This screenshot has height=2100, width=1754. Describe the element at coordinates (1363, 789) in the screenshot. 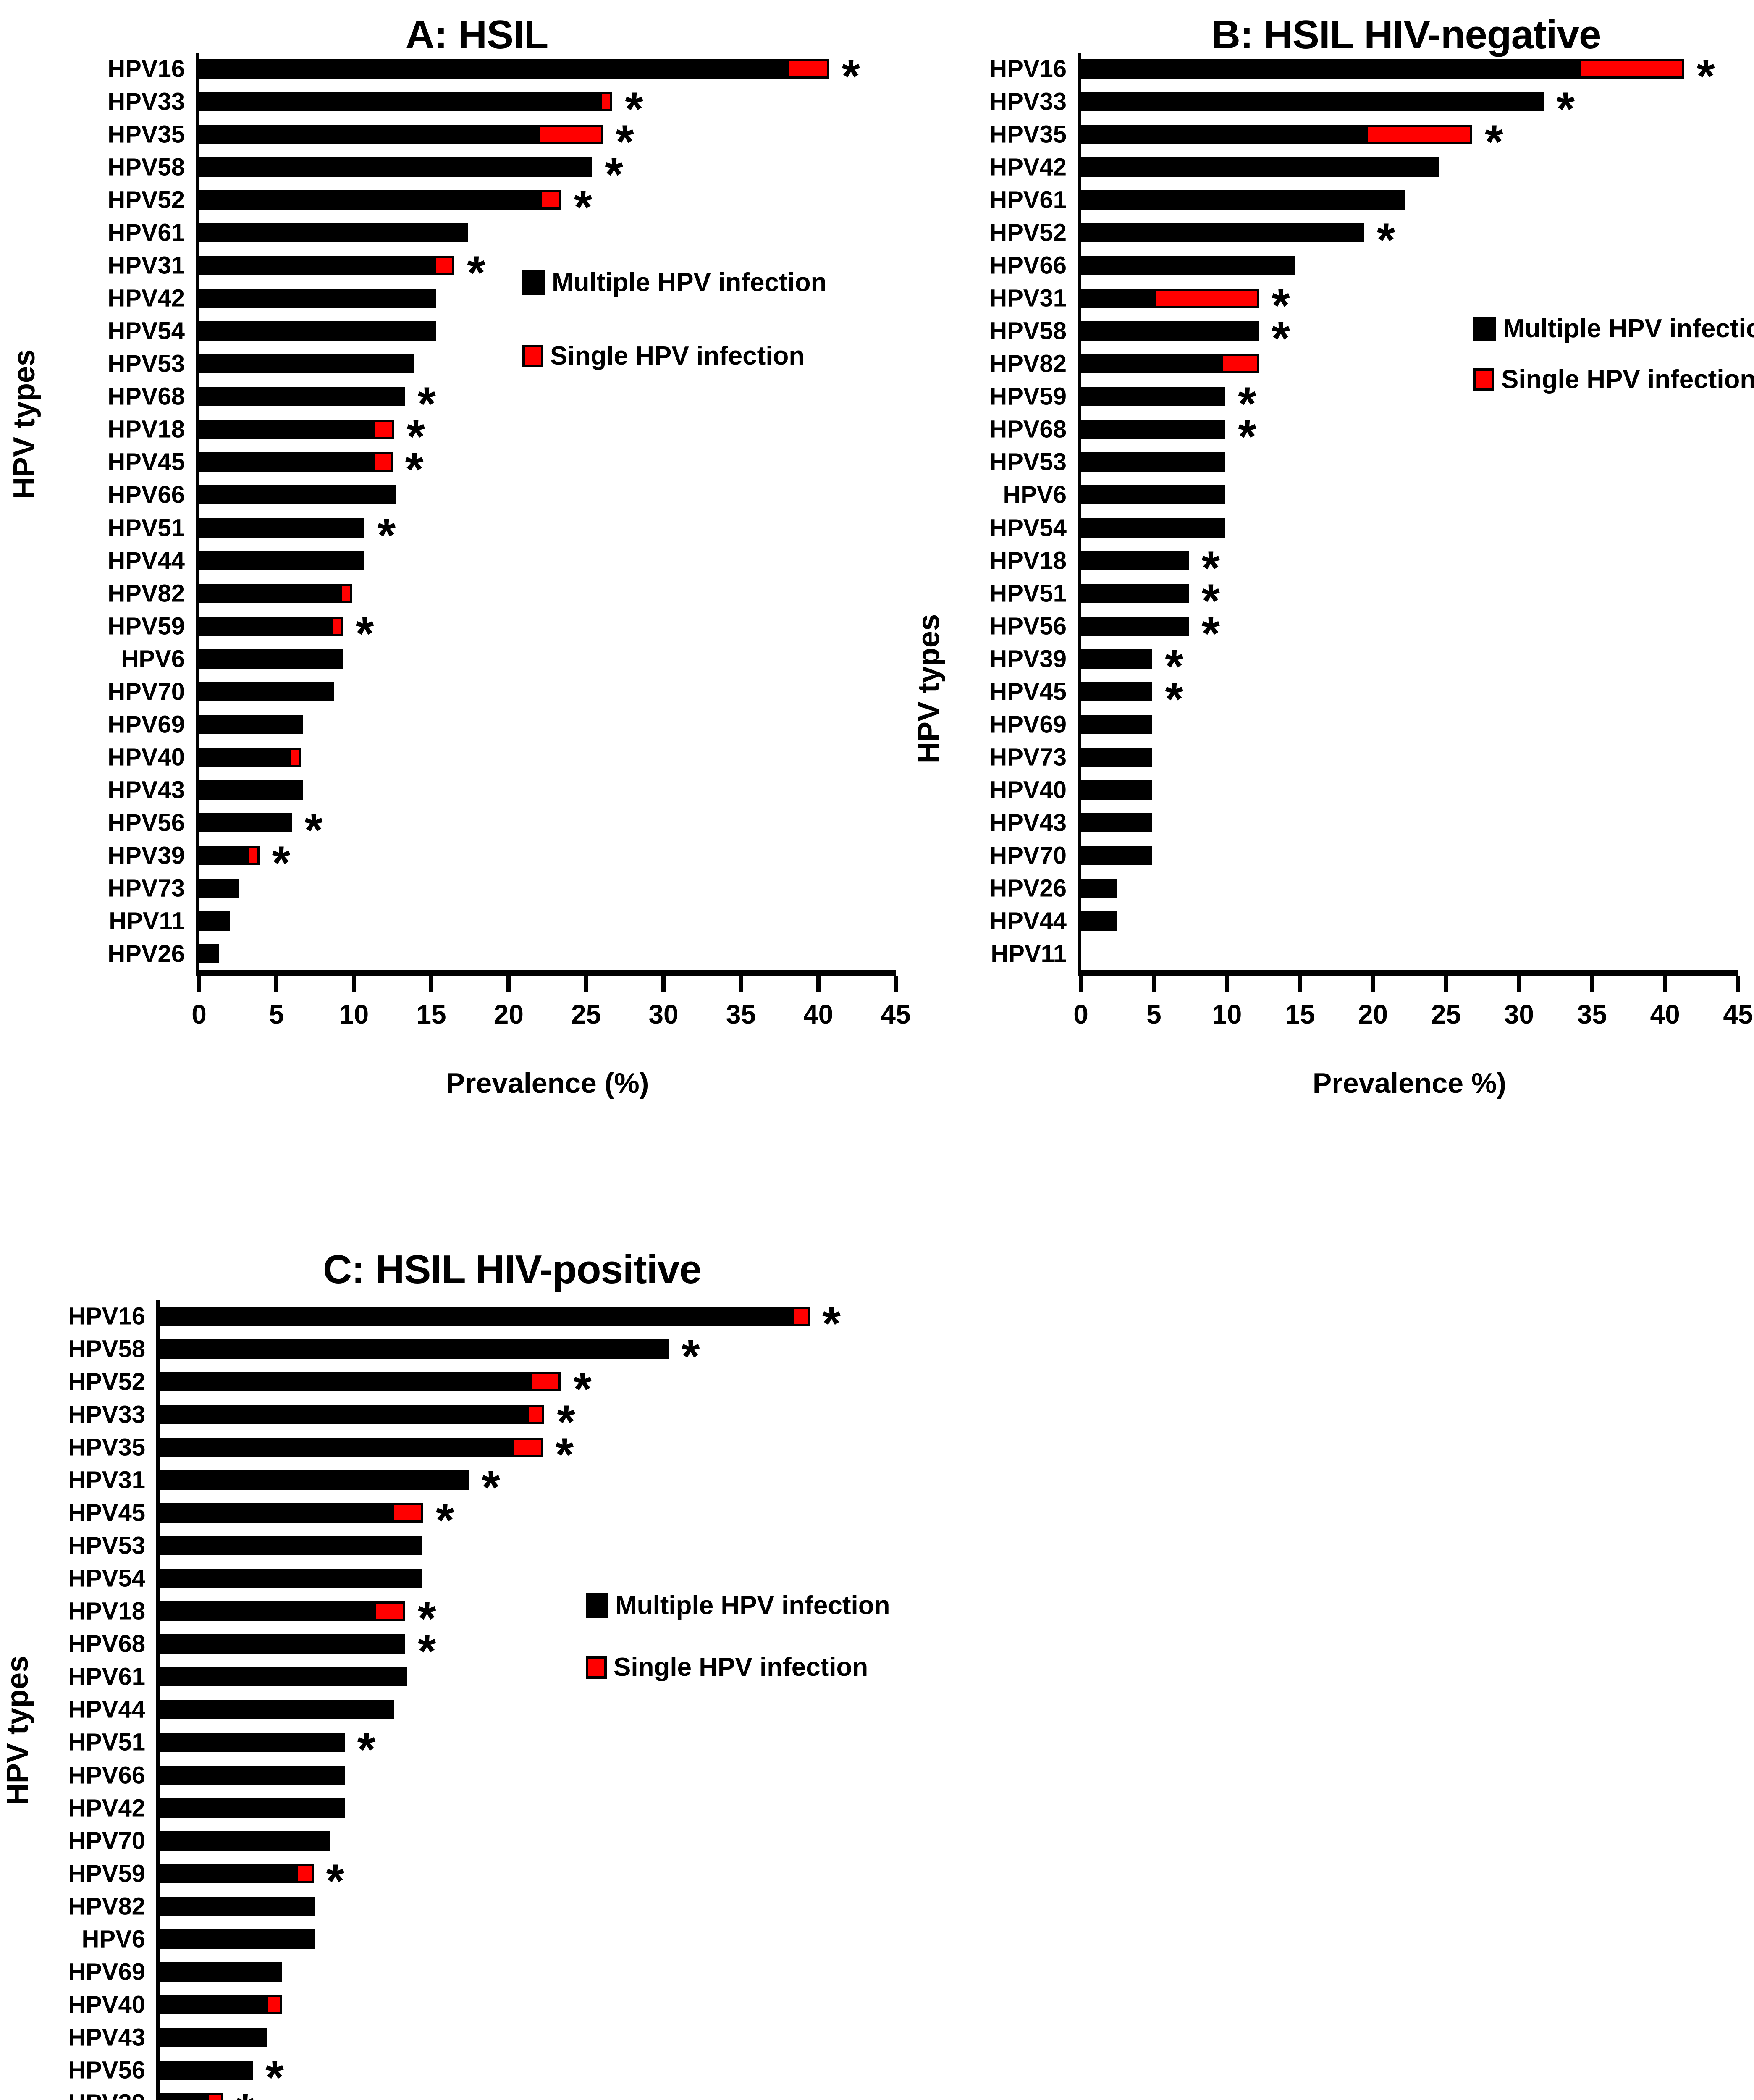

I see `bar-row: HPV40` at that location.